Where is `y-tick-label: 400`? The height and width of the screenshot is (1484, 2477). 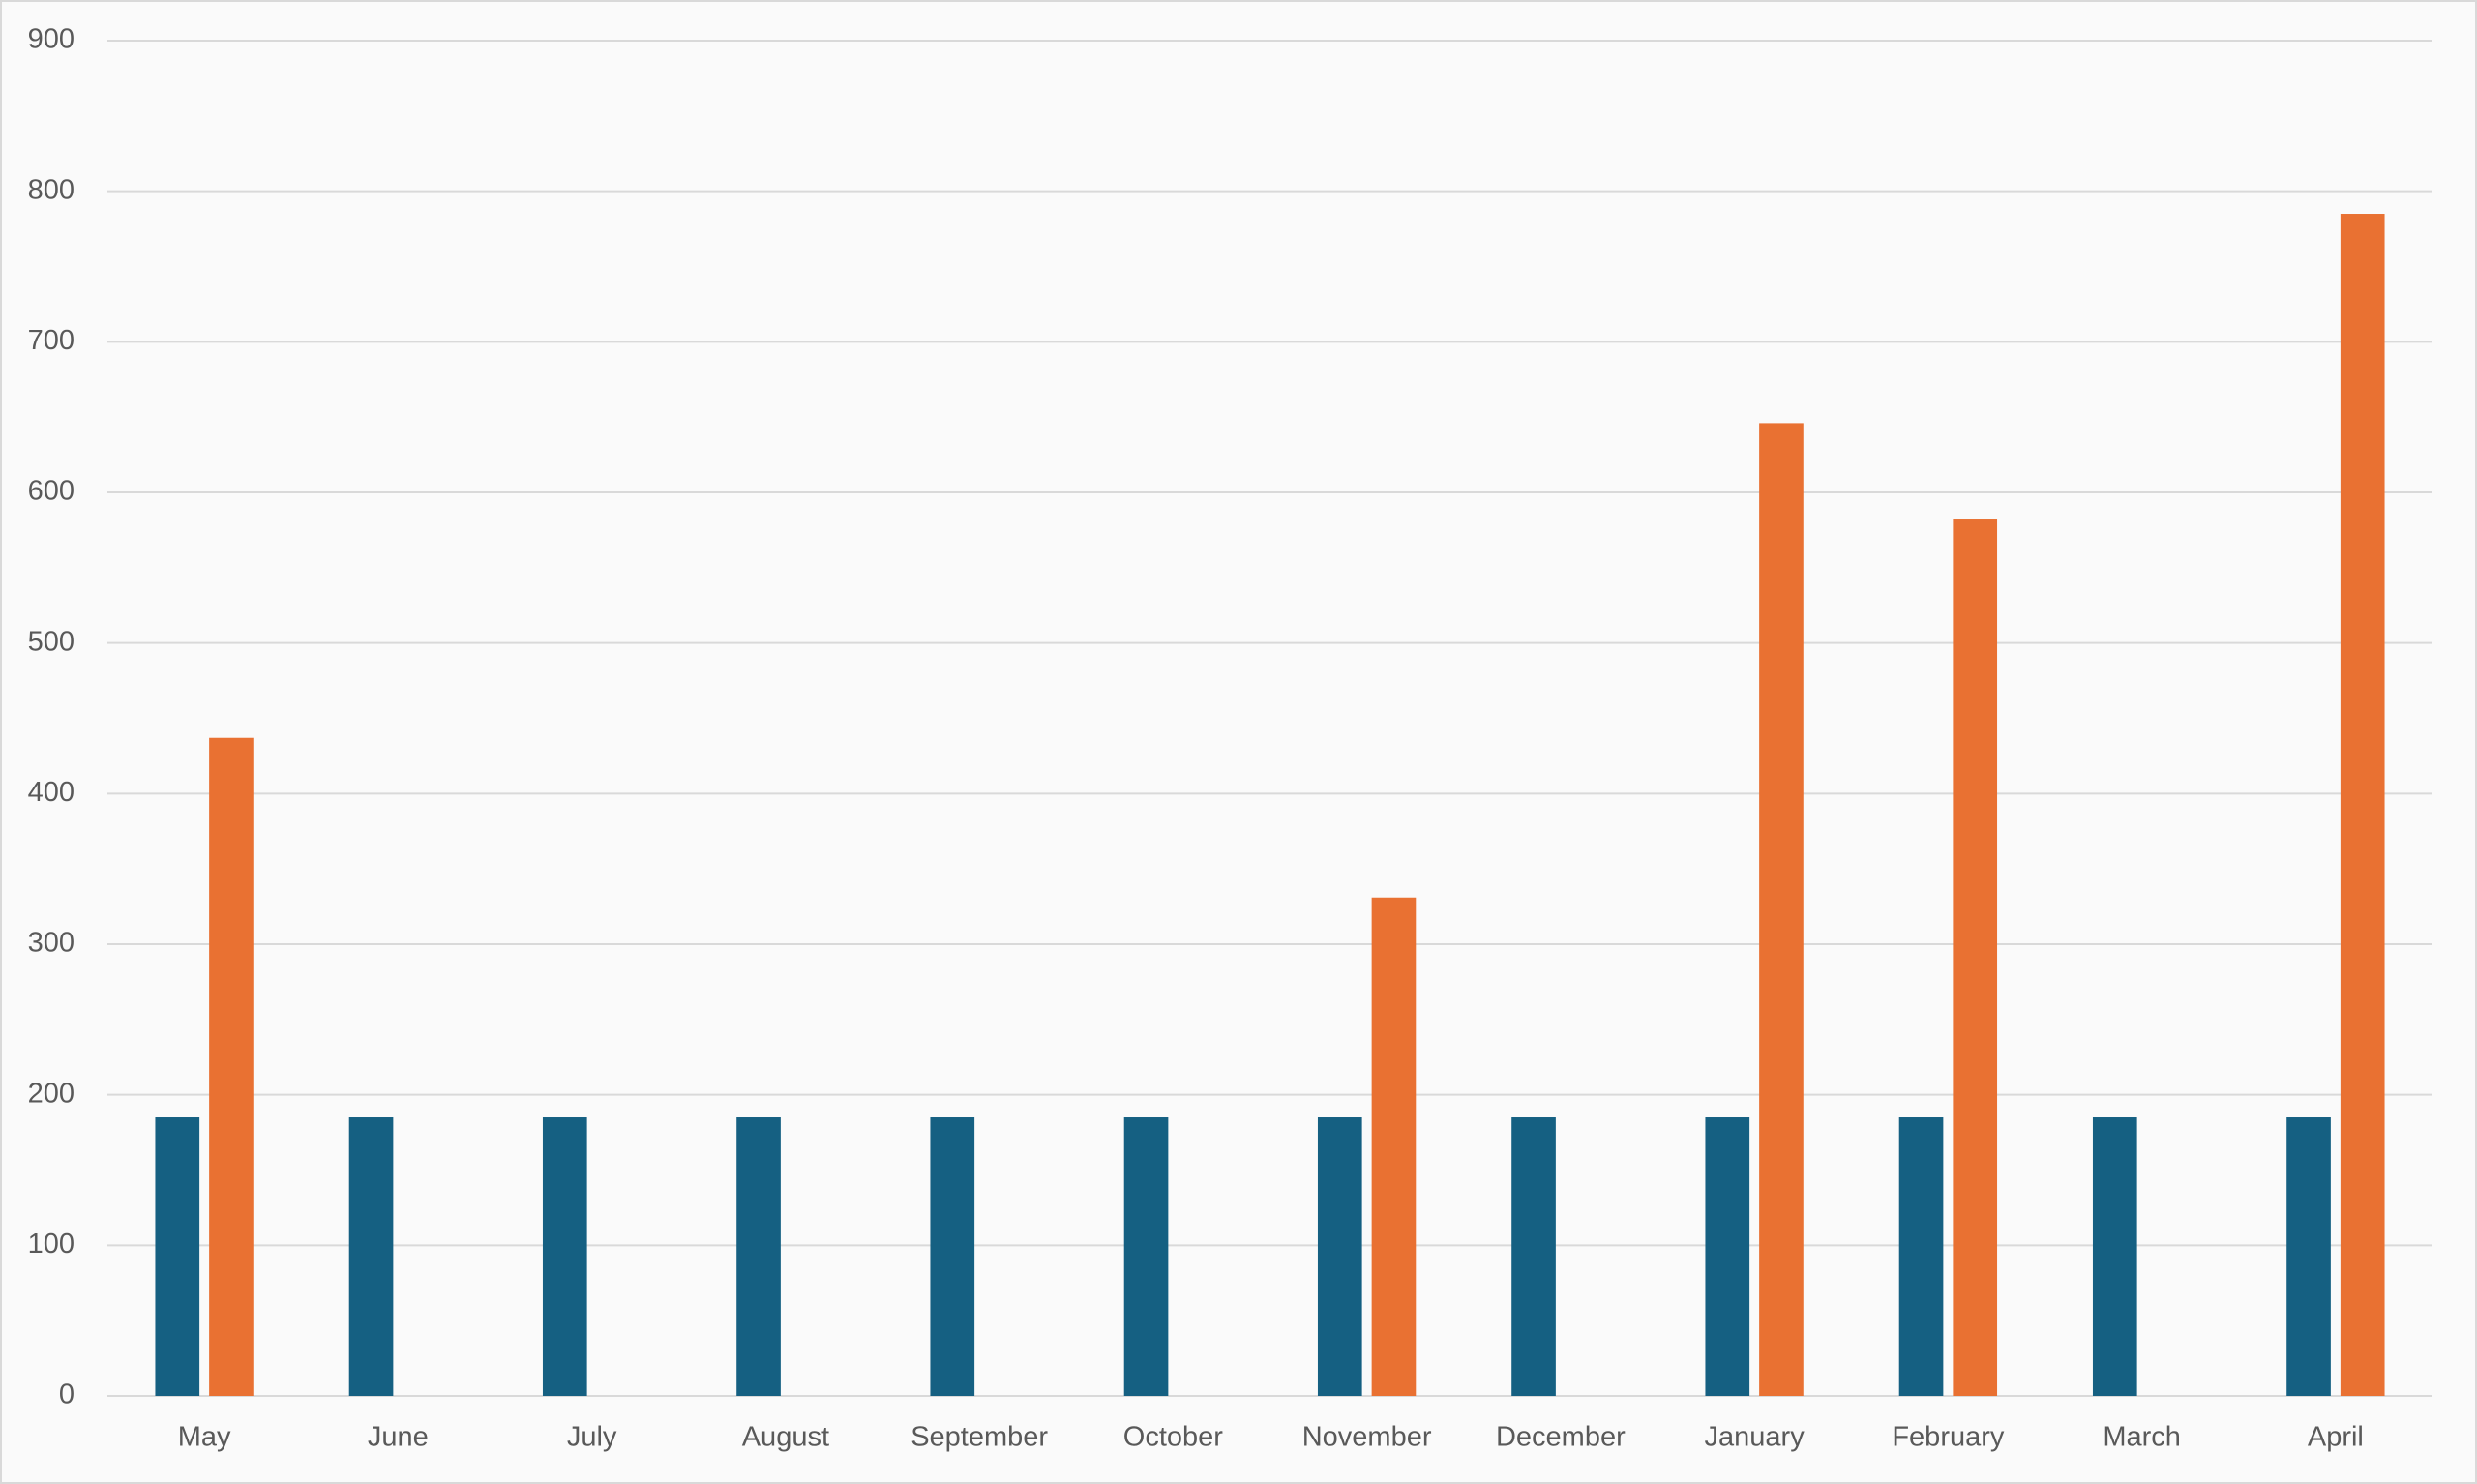 y-tick-label: 400 is located at coordinates (51, 792).